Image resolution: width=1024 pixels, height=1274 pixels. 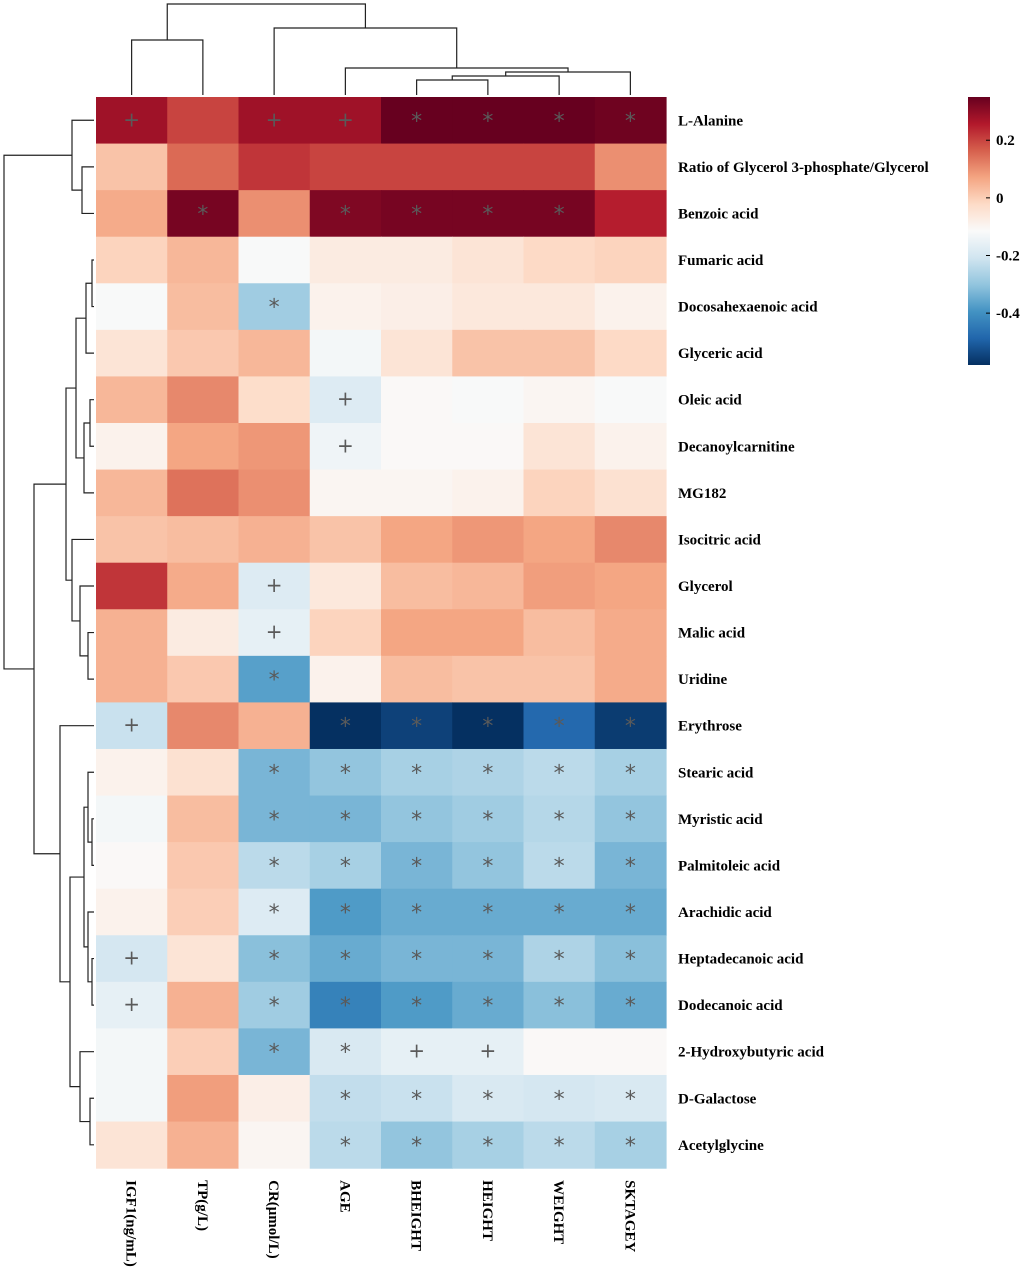 What do you see at coordinates (751, 1053) in the screenshot?
I see `row-label: 2-Hydroxybutyric acid` at bounding box center [751, 1053].